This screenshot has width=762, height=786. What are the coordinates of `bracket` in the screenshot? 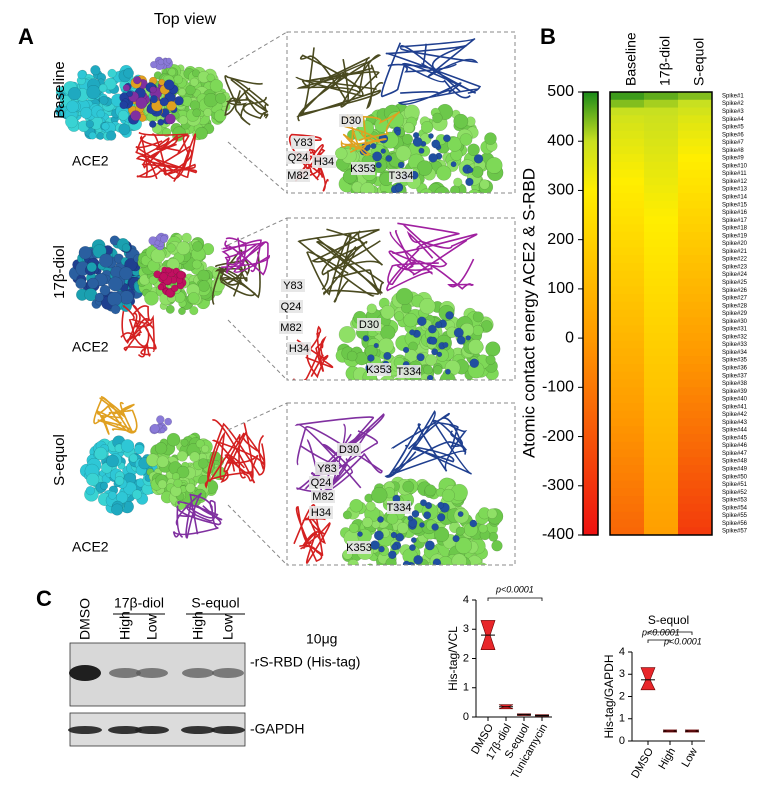 It's located at (515, 599).